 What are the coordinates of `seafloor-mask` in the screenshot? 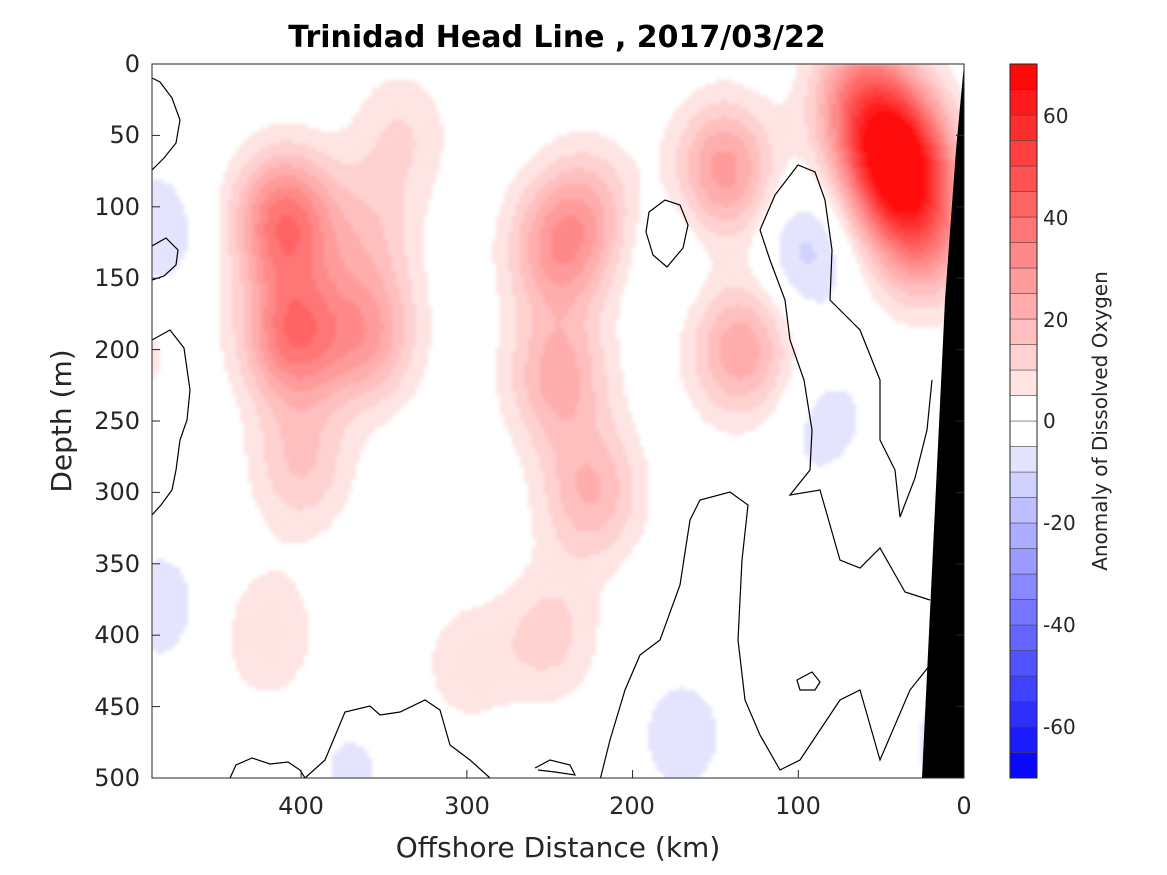 It's located at (943, 421).